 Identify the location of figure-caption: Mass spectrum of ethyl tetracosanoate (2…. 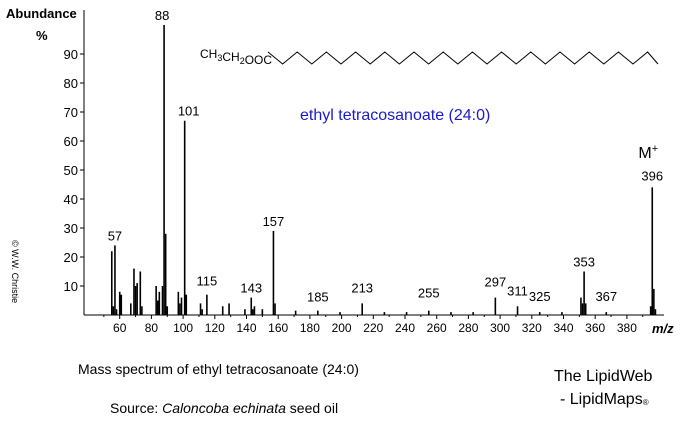
(218, 369).